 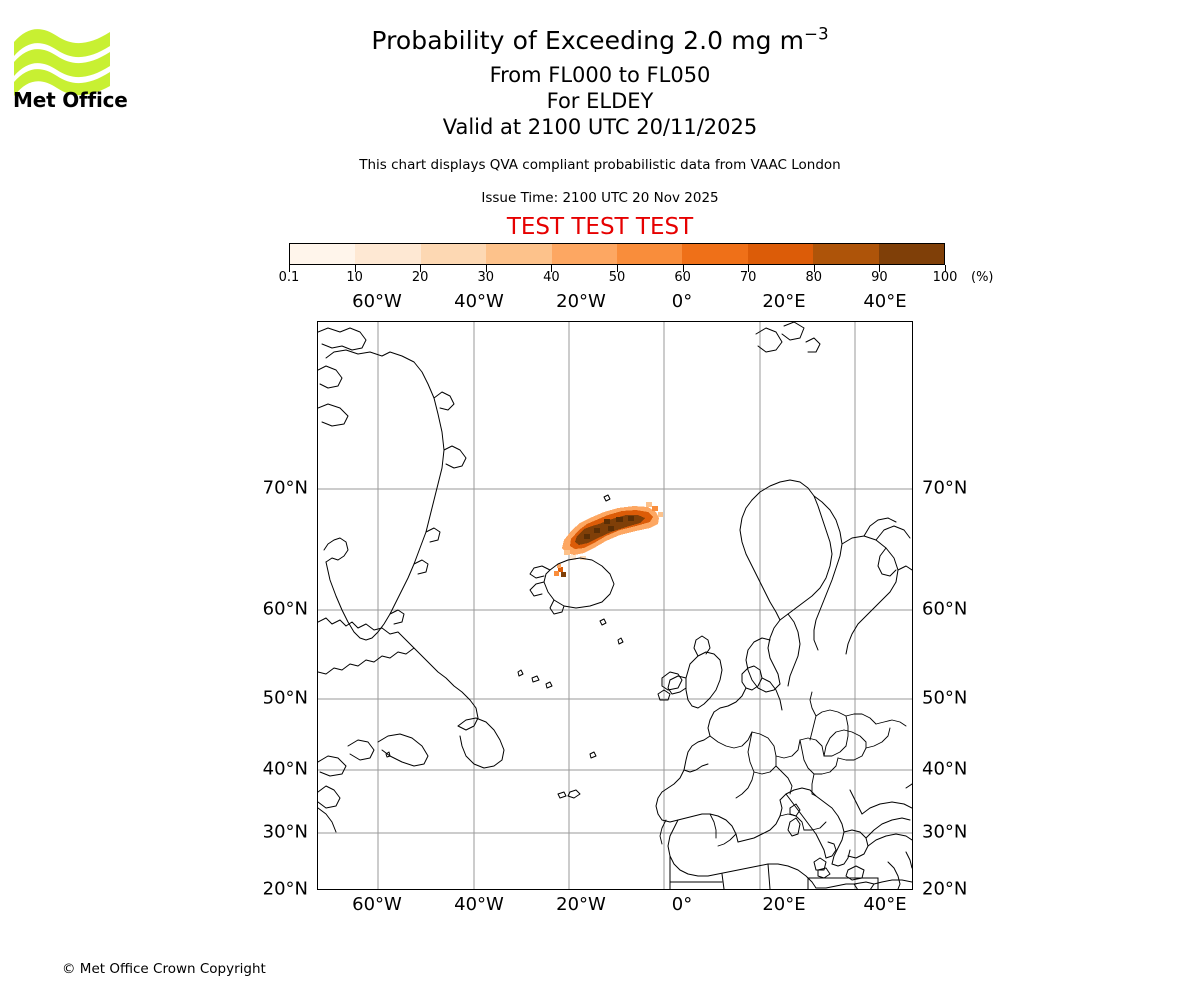 I want to click on met-office-logo, so click(x=67, y=70).